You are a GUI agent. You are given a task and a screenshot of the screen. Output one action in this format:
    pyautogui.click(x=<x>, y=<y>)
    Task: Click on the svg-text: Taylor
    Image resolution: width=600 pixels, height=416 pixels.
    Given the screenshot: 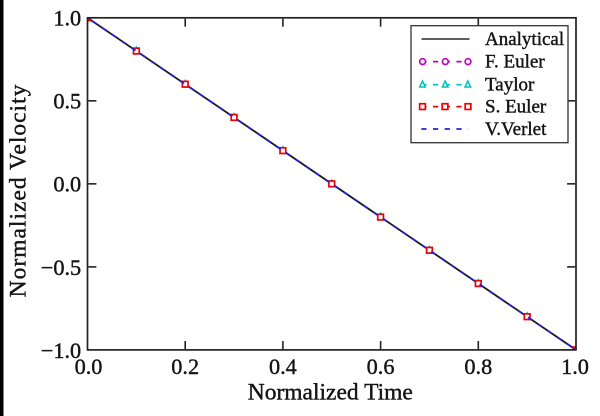 What is the action you would take?
    pyautogui.click(x=510, y=85)
    